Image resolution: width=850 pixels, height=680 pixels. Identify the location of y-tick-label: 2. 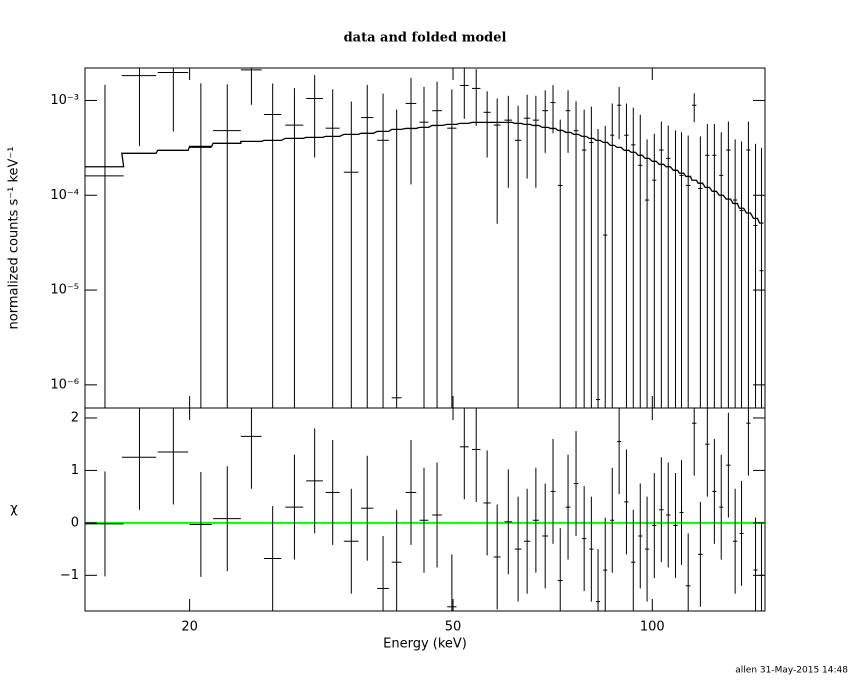
(75, 417).